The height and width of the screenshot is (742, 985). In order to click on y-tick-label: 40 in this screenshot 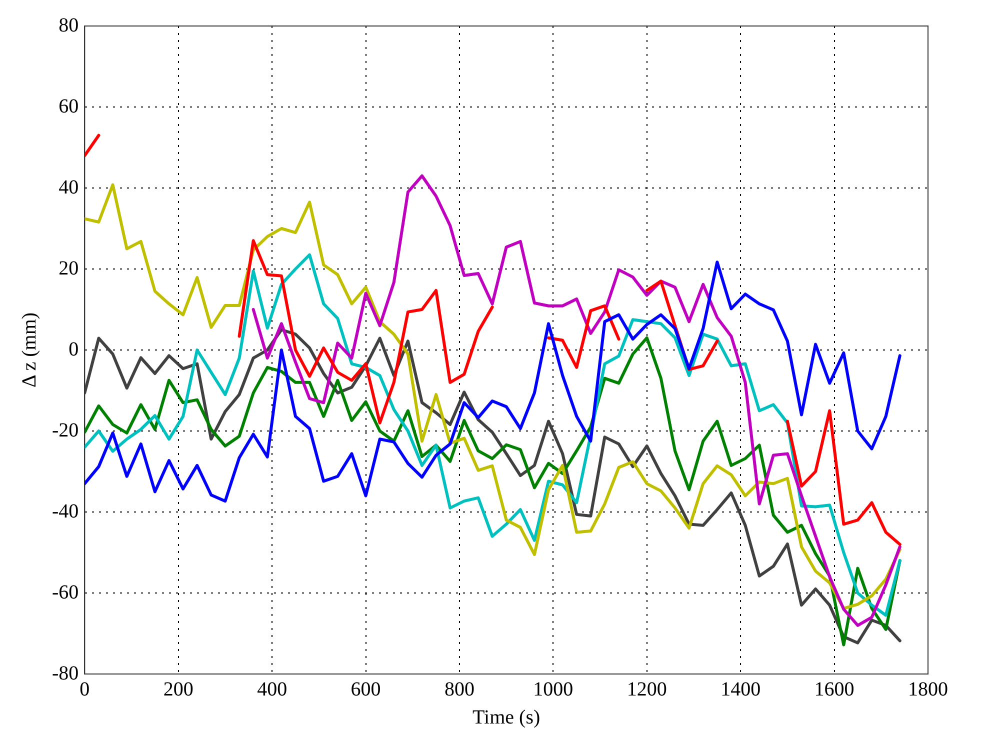, I will do `click(68, 187)`.